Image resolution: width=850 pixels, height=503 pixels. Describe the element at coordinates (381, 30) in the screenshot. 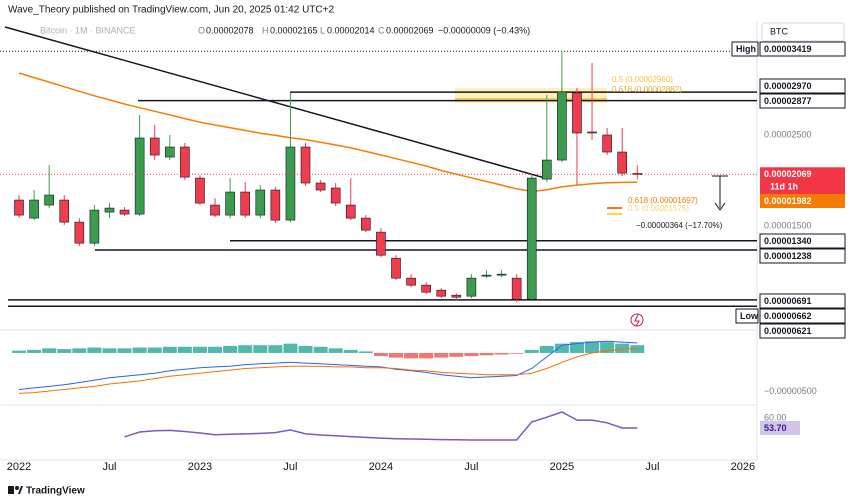

I see `c-label: C` at that location.